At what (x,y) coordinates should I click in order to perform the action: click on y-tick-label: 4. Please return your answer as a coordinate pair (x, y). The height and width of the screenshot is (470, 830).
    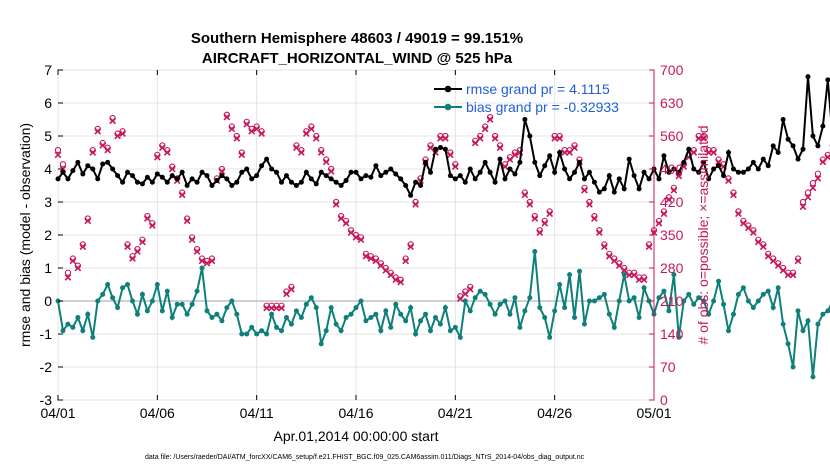
    Looking at the image, I should click on (48, 169).